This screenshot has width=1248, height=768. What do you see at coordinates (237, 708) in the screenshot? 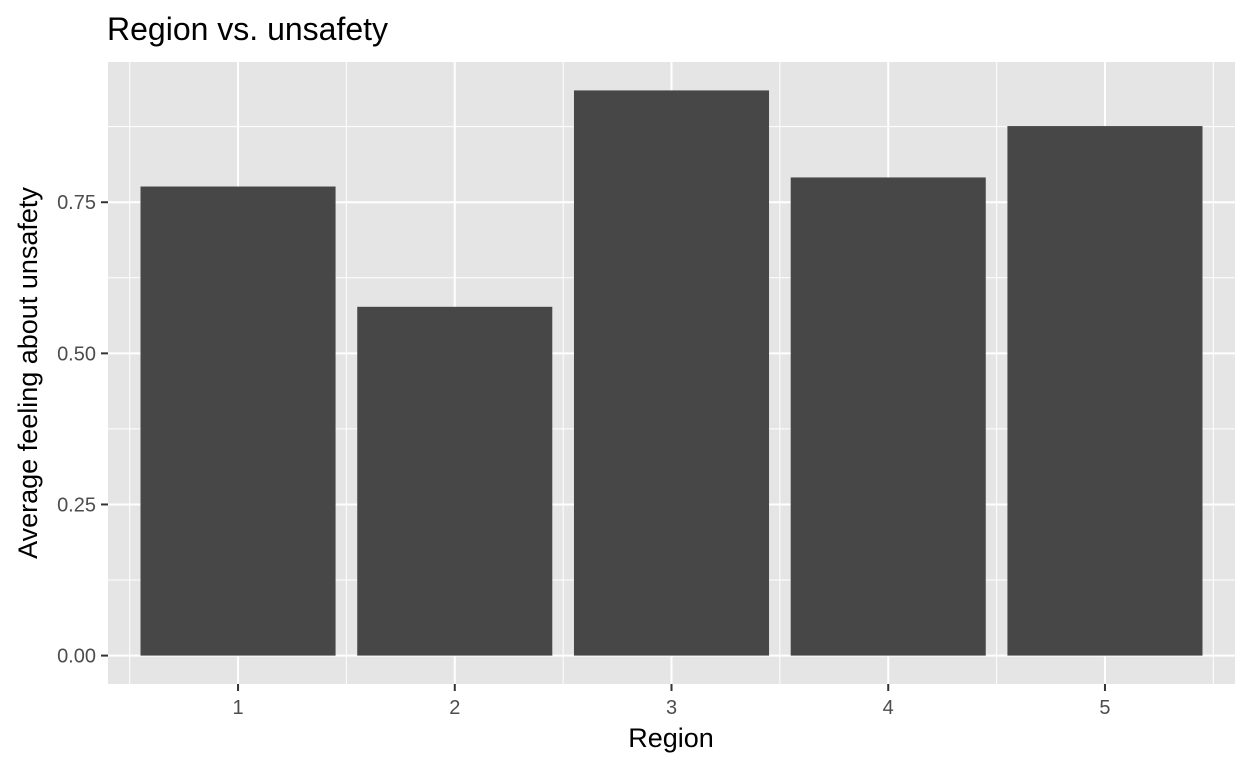
I see `x-tick-label: 1` at bounding box center [237, 708].